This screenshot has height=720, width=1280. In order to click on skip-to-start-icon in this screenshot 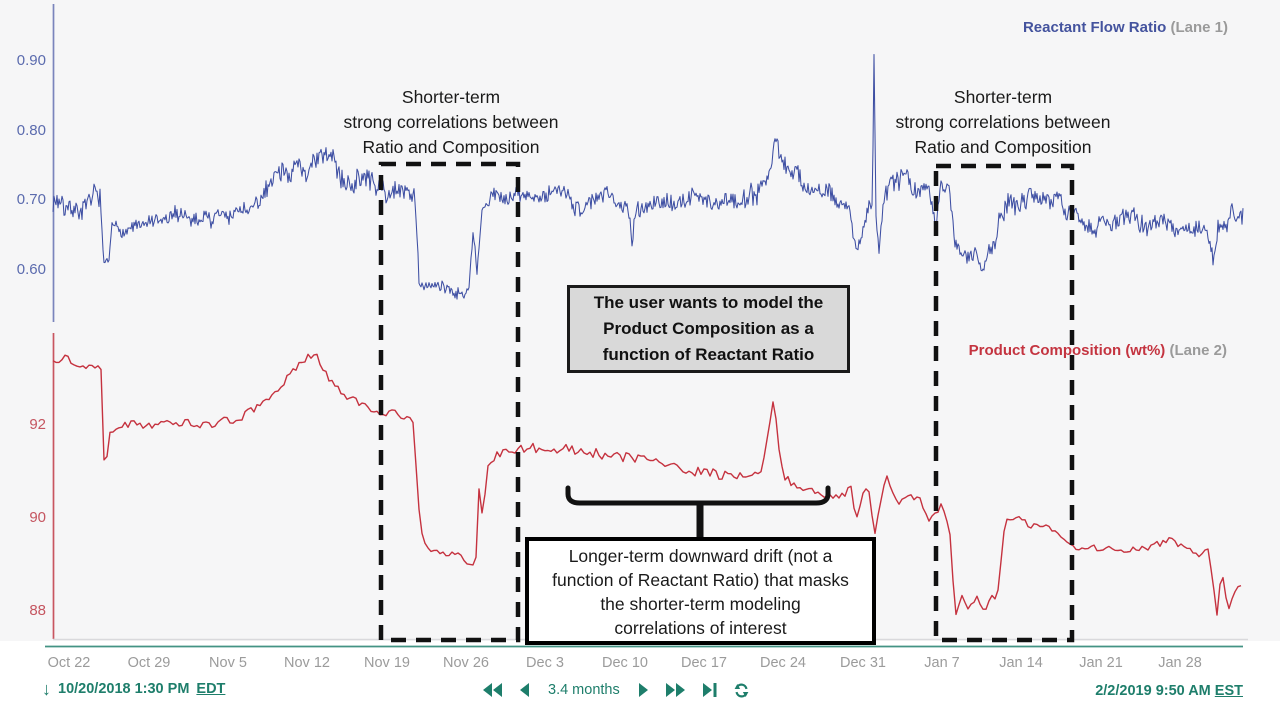, I will do `click(492, 690)`.